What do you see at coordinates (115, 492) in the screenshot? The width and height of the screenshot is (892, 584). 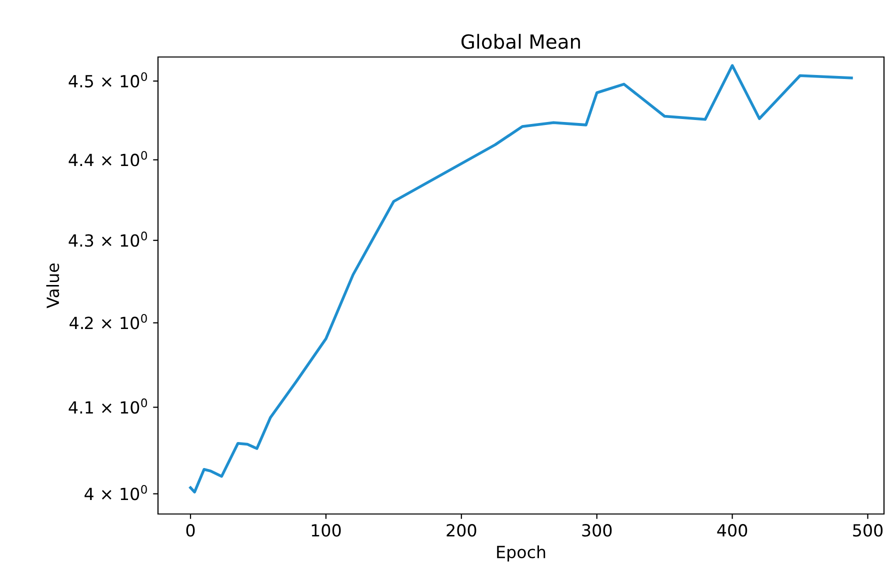 I see `y-tick-label: 4 × 10$^{0}$` at bounding box center [115, 492].